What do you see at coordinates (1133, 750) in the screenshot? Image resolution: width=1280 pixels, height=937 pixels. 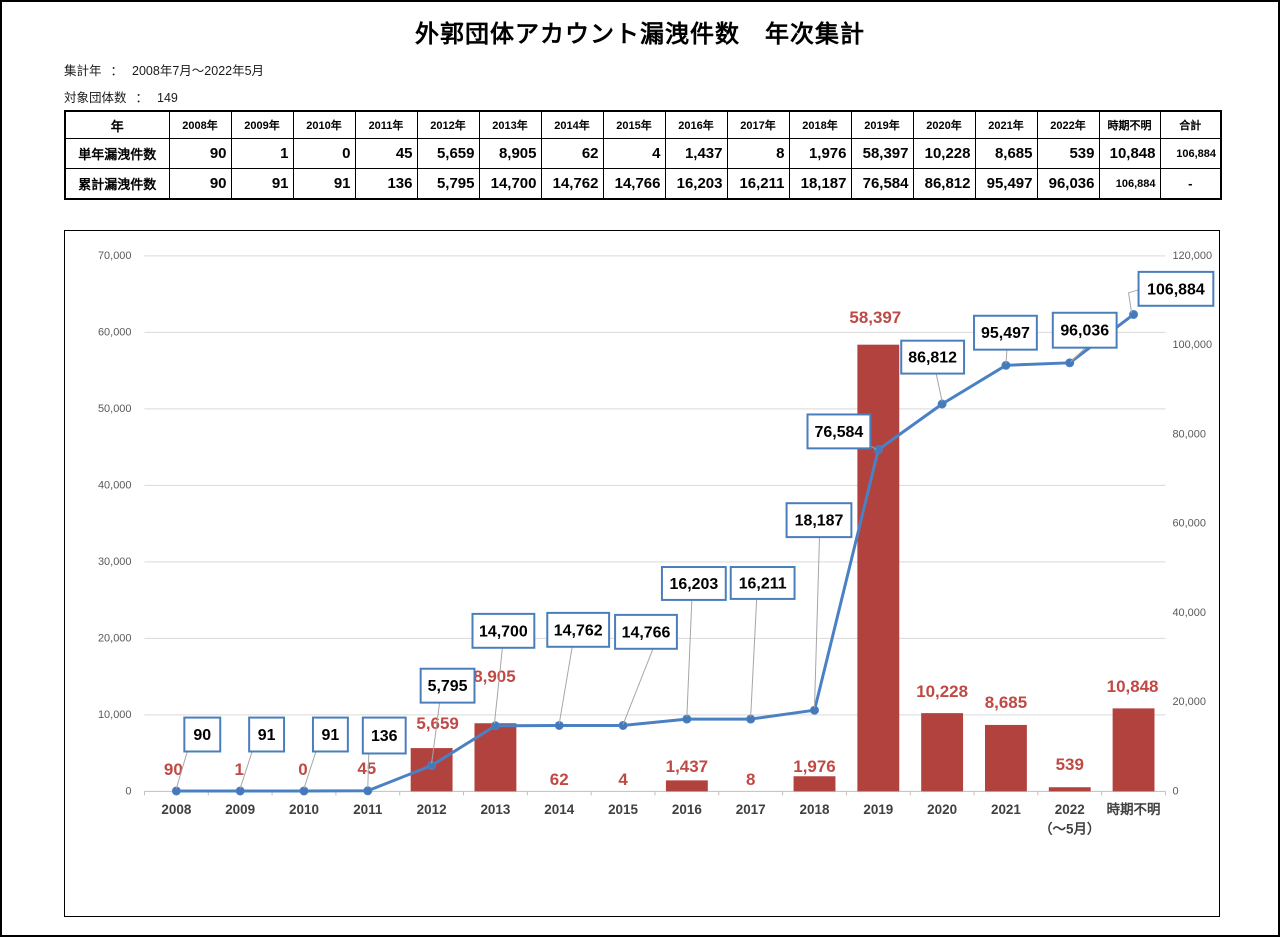 I see `bar-時期不明` at bounding box center [1133, 750].